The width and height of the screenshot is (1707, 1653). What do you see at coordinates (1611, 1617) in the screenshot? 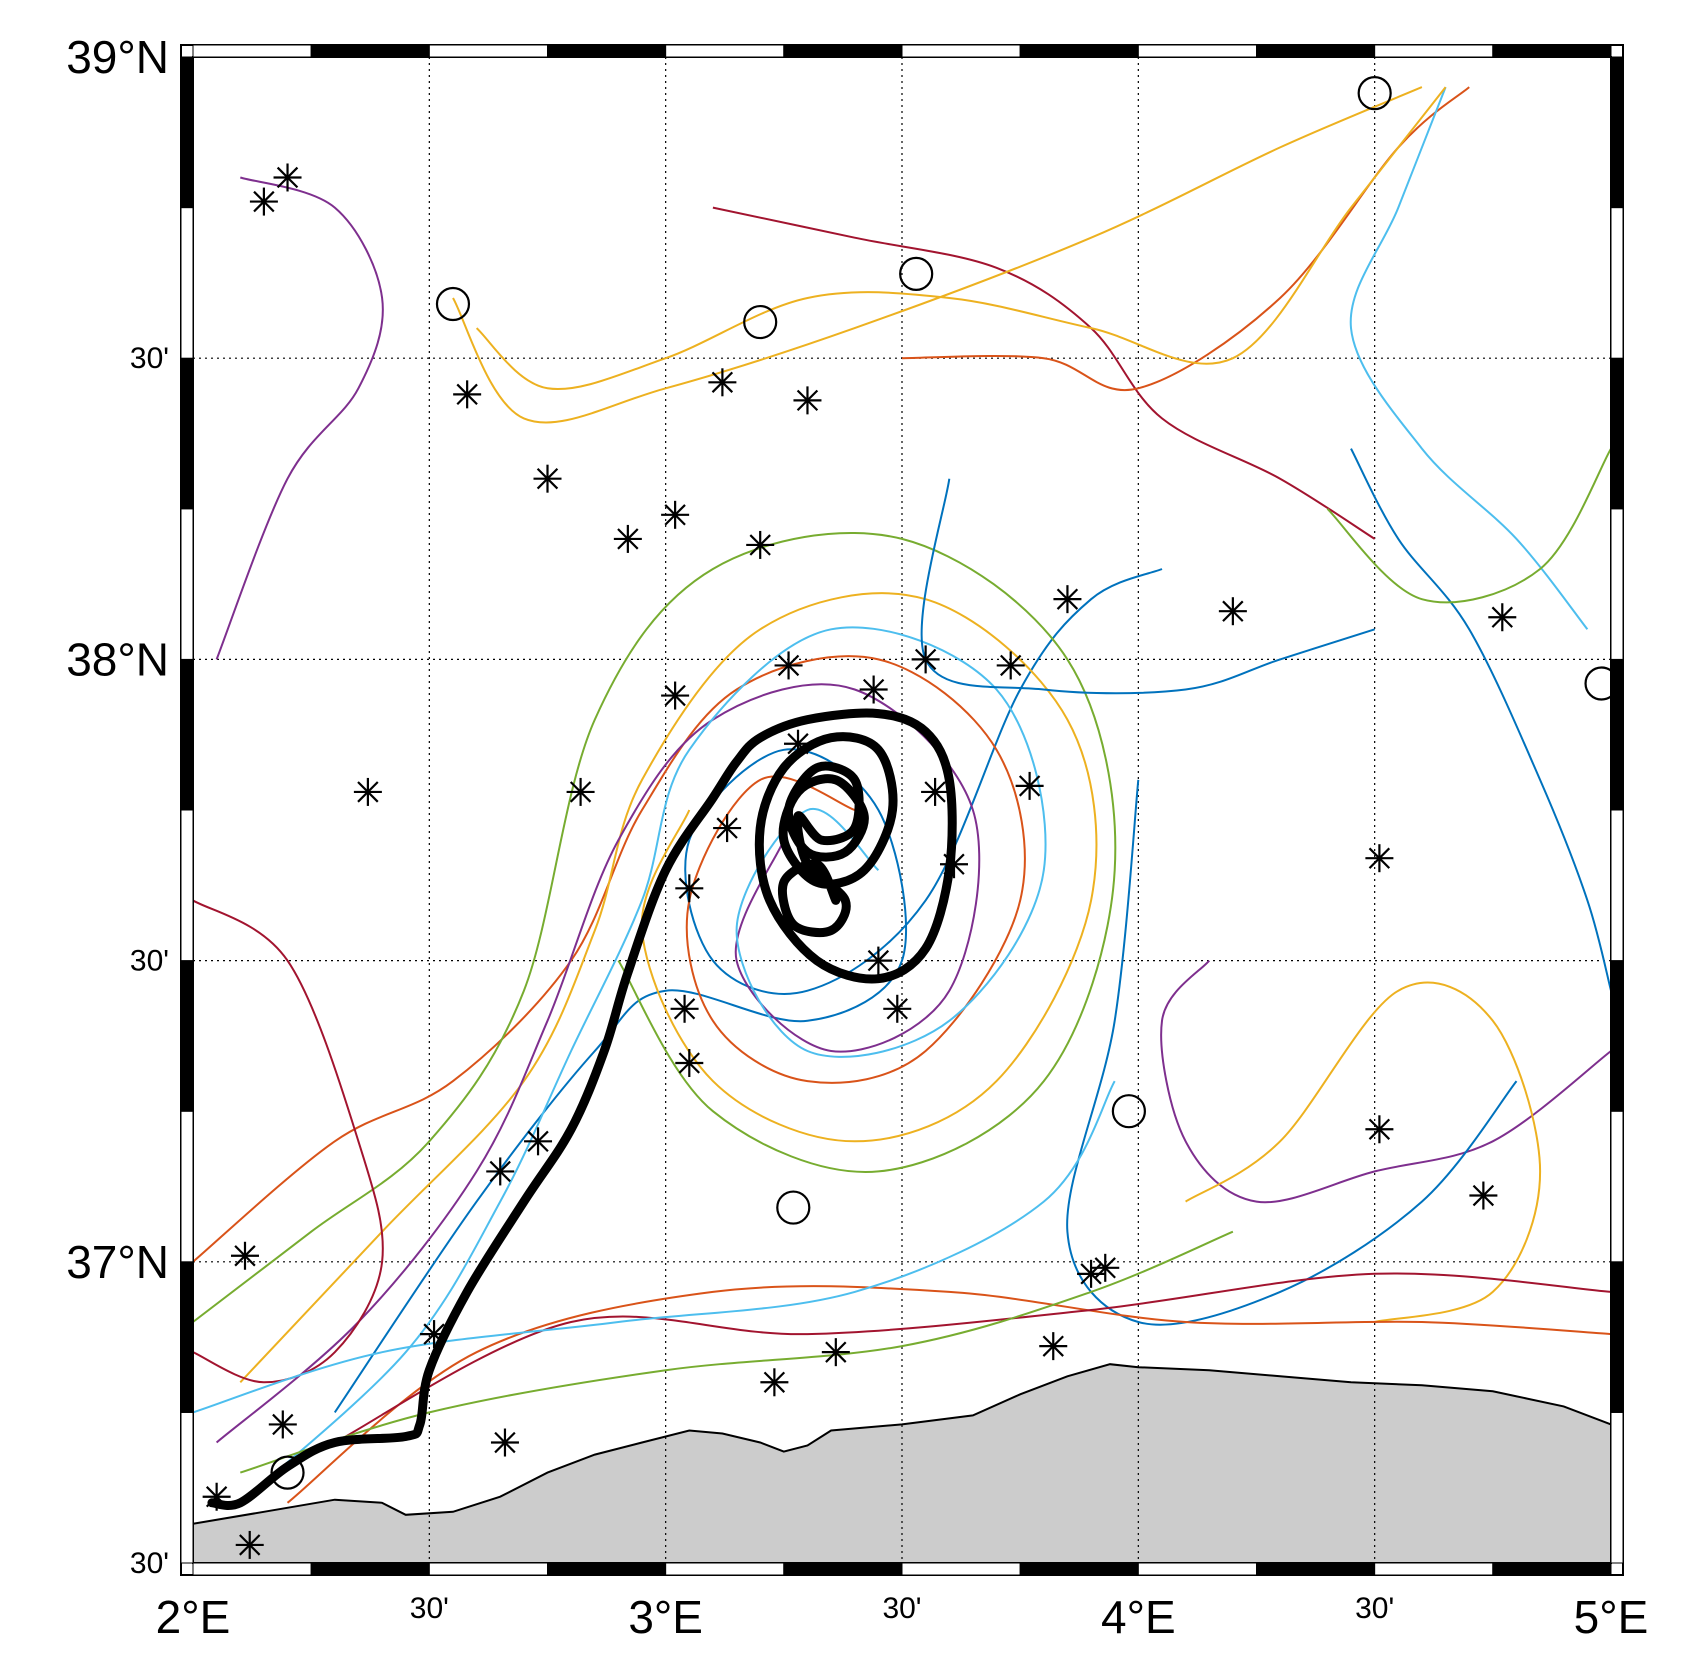
I see `lon-tick-label: 5°E` at bounding box center [1611, 1617].